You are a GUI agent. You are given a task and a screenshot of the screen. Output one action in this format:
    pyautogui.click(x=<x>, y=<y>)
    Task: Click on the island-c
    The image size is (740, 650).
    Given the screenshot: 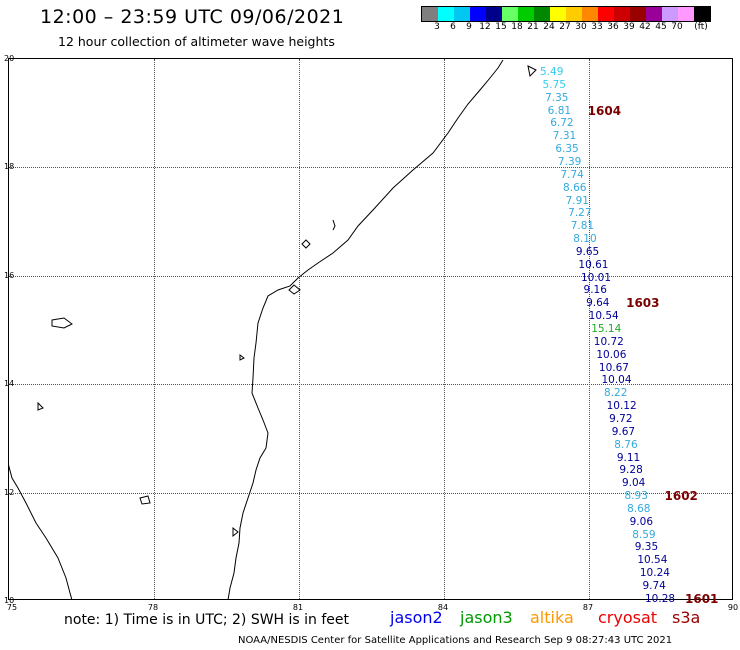 What is the action you would take?
    pyautogui.click(x=62, y=323)
    